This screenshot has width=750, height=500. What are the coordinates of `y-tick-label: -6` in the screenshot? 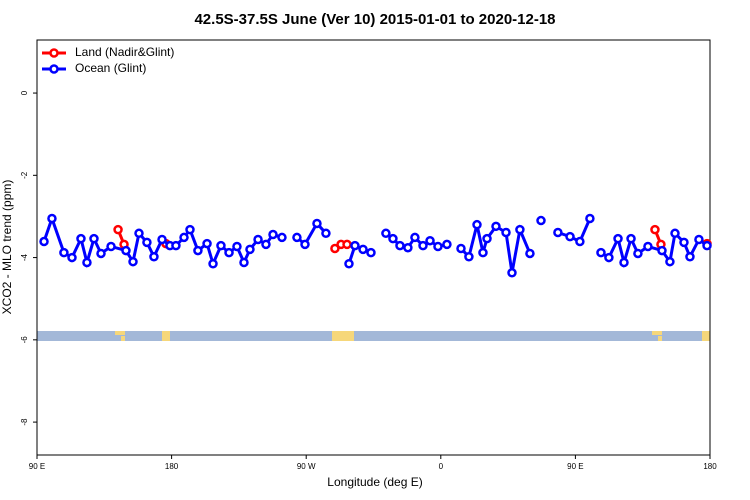 It's located at (24, 340).